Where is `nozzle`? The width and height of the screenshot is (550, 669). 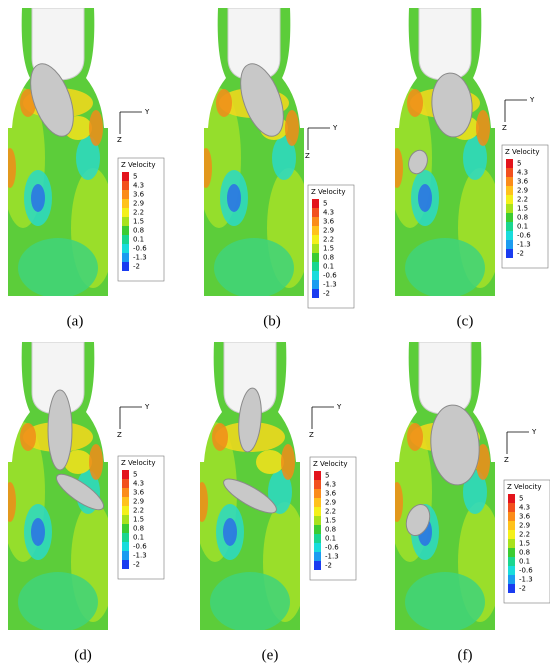
nozzle is located at coordinates (445, 378).